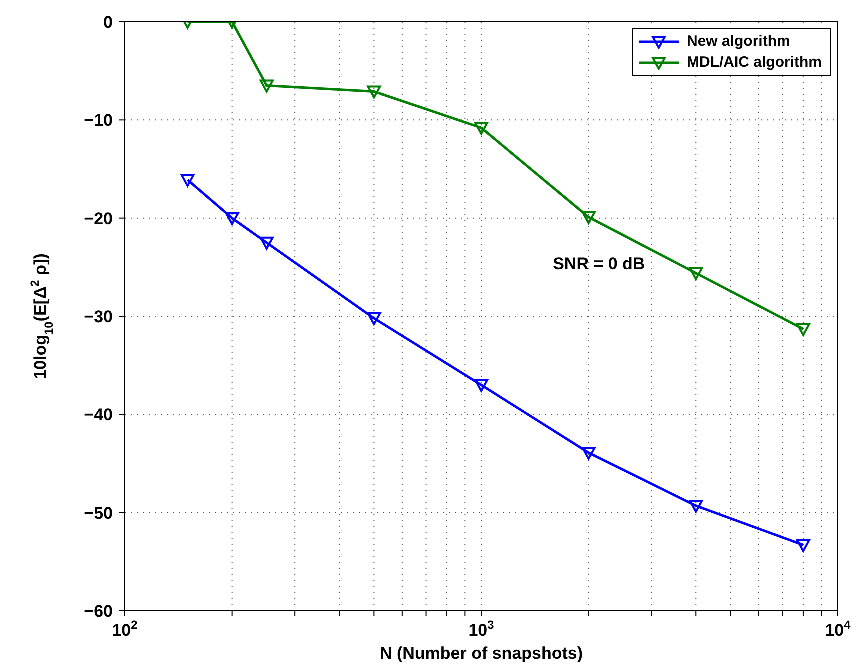 This screenshot has width=867, height=669. I want to click on annotation: SNR = 0 dB, so click(599, 264).